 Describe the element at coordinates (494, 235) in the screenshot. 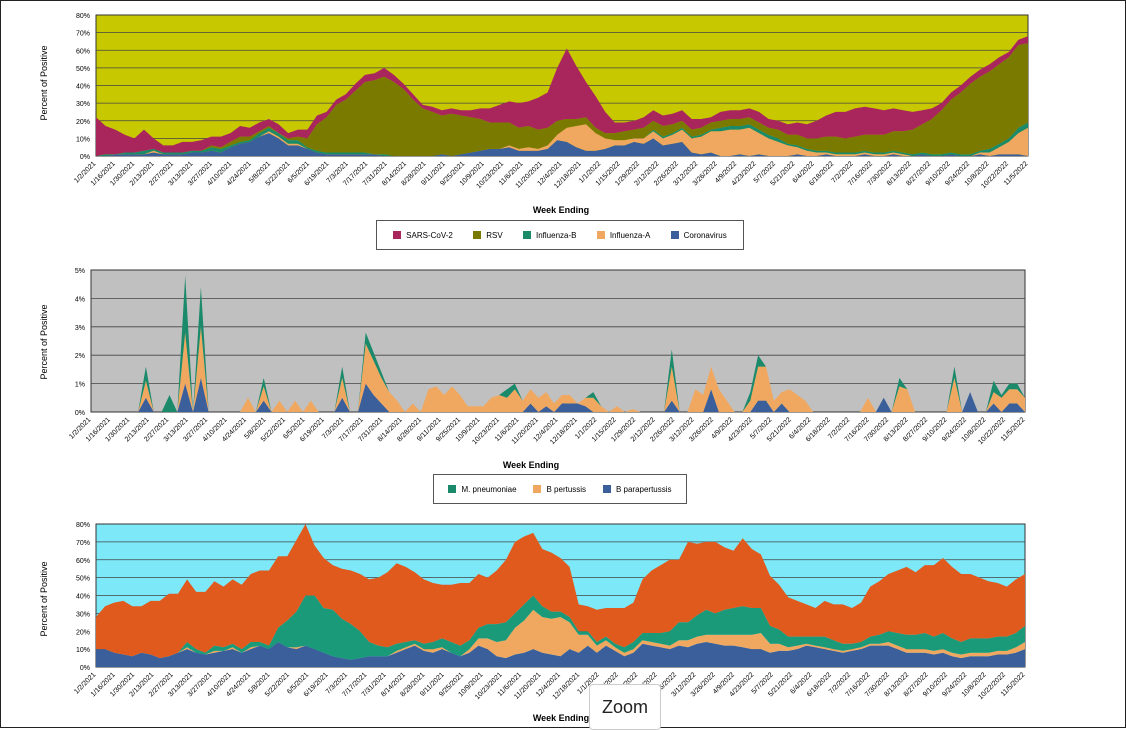

I see `legend-label: RSV` at that location.